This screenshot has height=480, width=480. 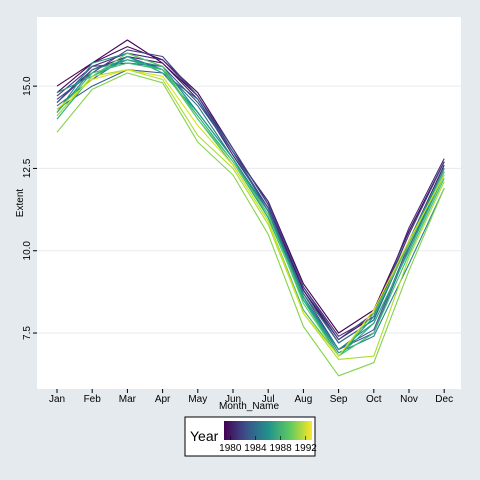 I want to click on legend-label: 1988, so click(x=280, y=448).